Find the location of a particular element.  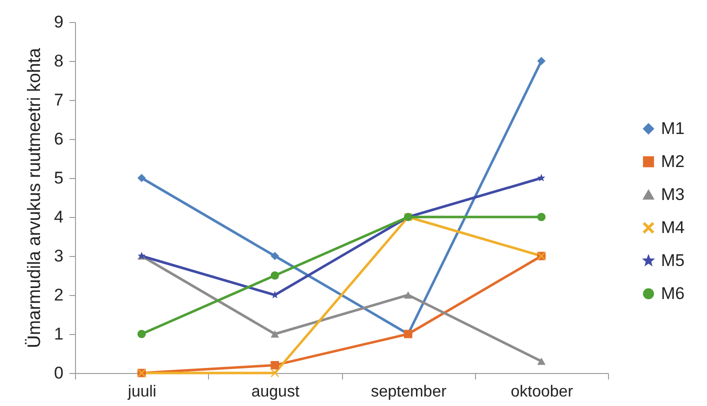

y-tick-label: 7 is located at coordinates (59, 100).